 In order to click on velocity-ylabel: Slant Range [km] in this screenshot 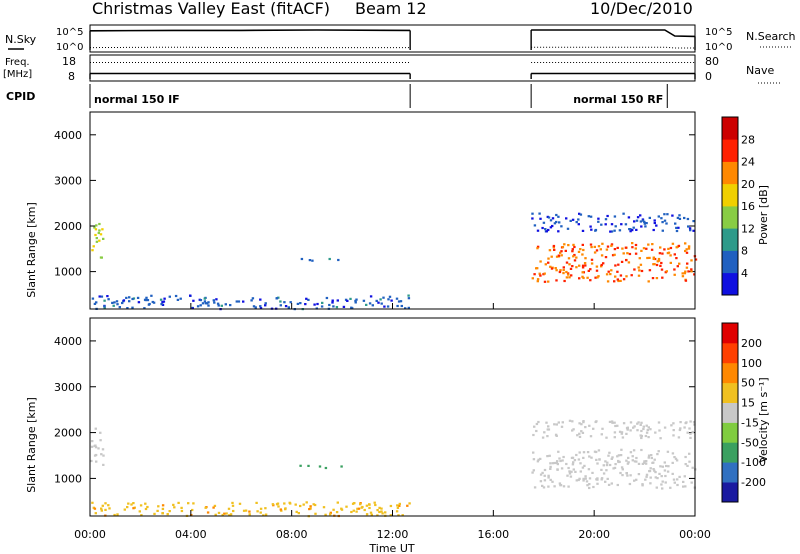, I will do `click(31, 445)`.